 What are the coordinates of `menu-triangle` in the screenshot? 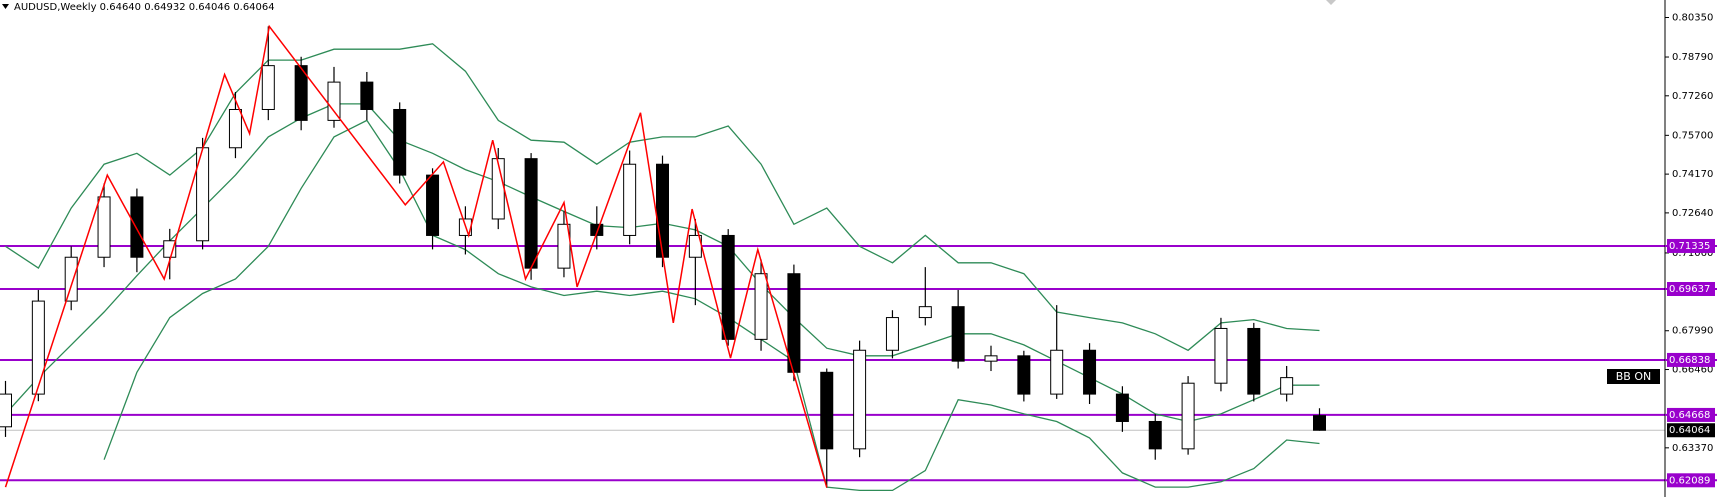 It's located at (5, 6).